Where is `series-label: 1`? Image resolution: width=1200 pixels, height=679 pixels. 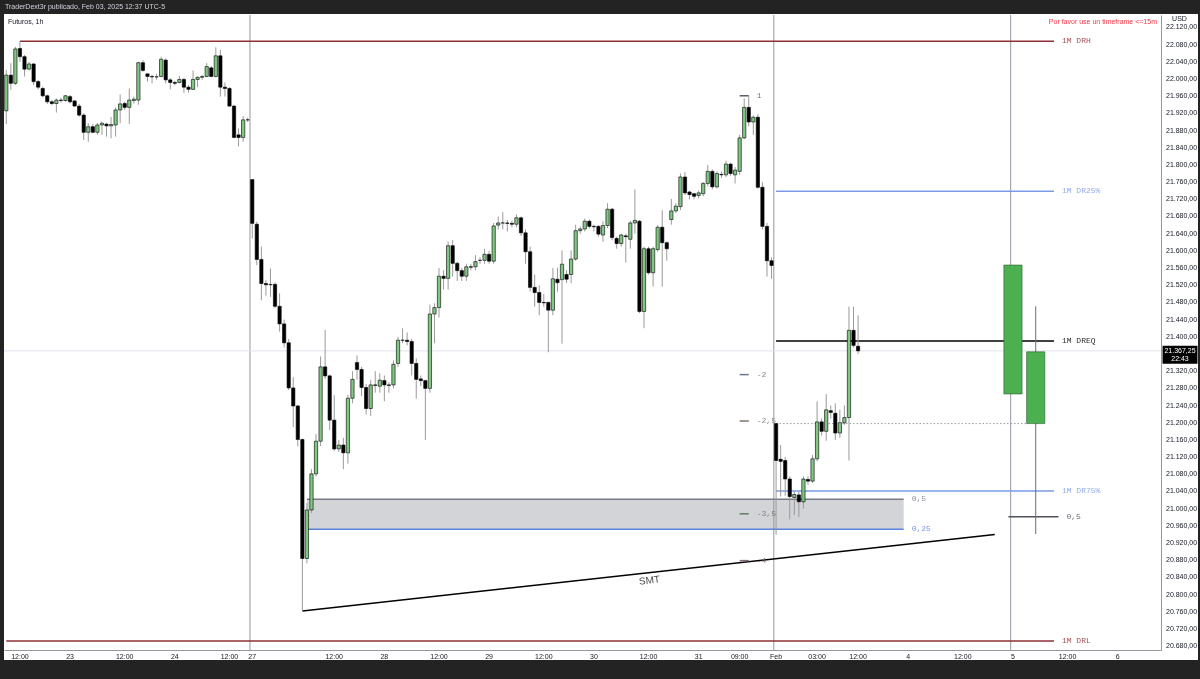 series-label: 1 is located at coordinates (759, 95).